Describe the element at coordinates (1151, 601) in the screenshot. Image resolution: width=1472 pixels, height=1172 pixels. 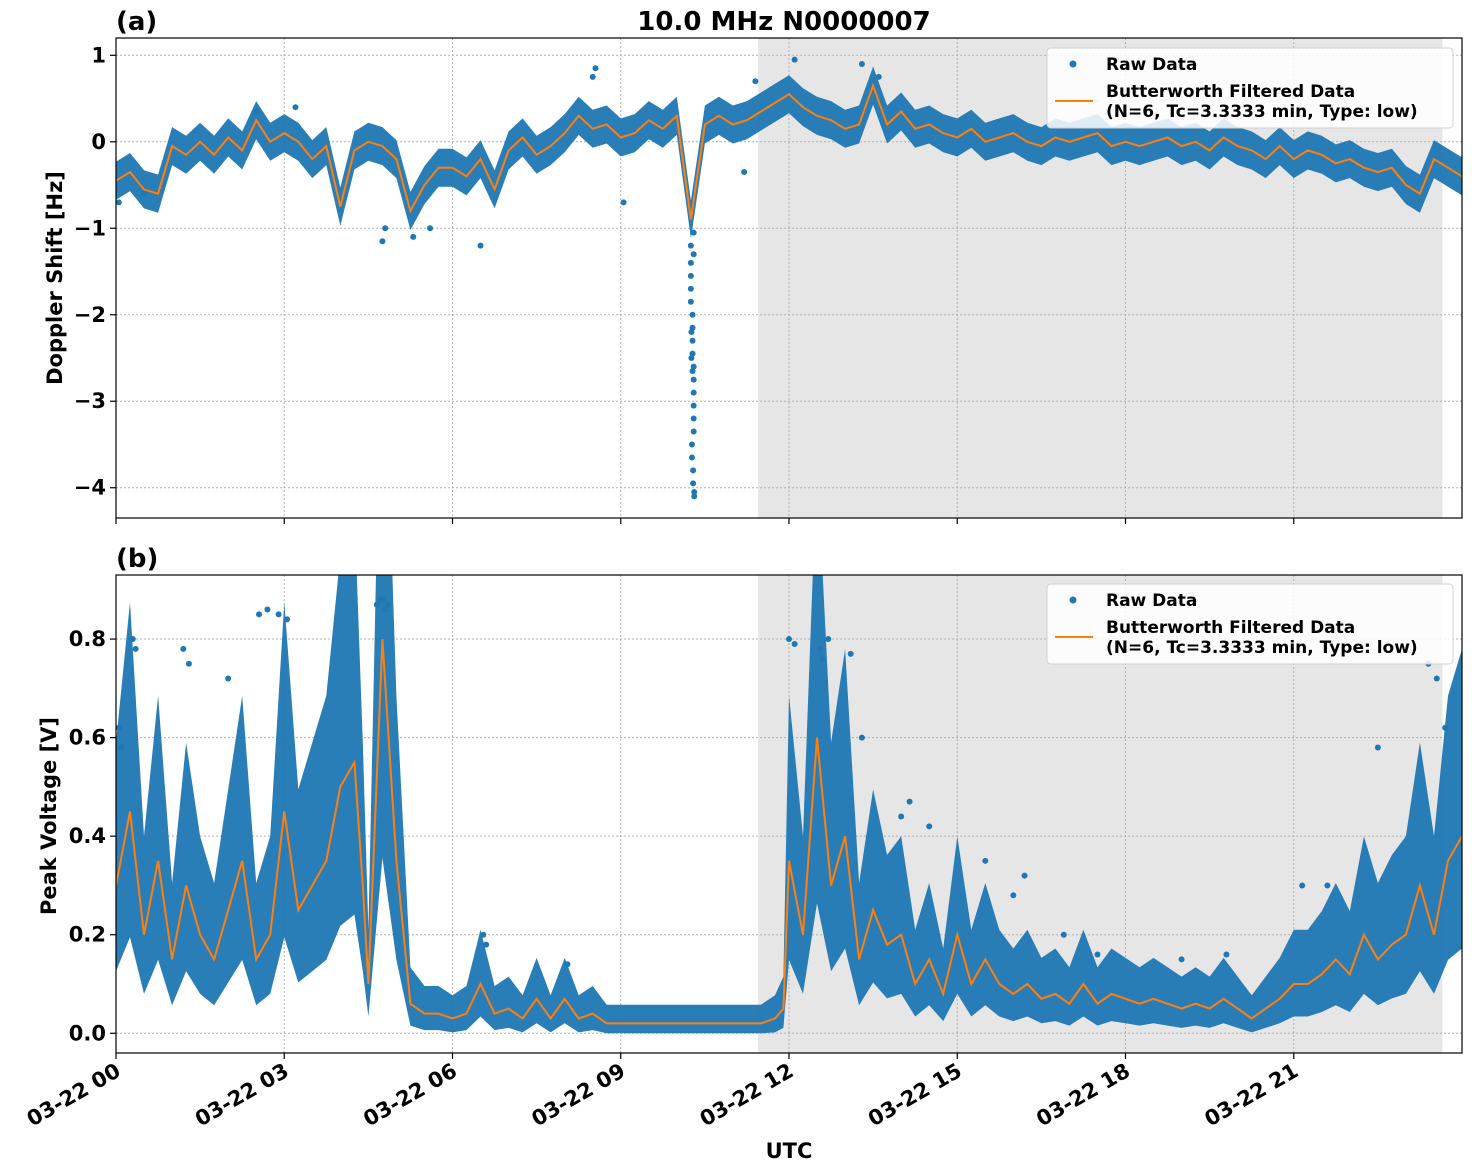
I see `legend-b-raw-label: Raw Data` at that location.